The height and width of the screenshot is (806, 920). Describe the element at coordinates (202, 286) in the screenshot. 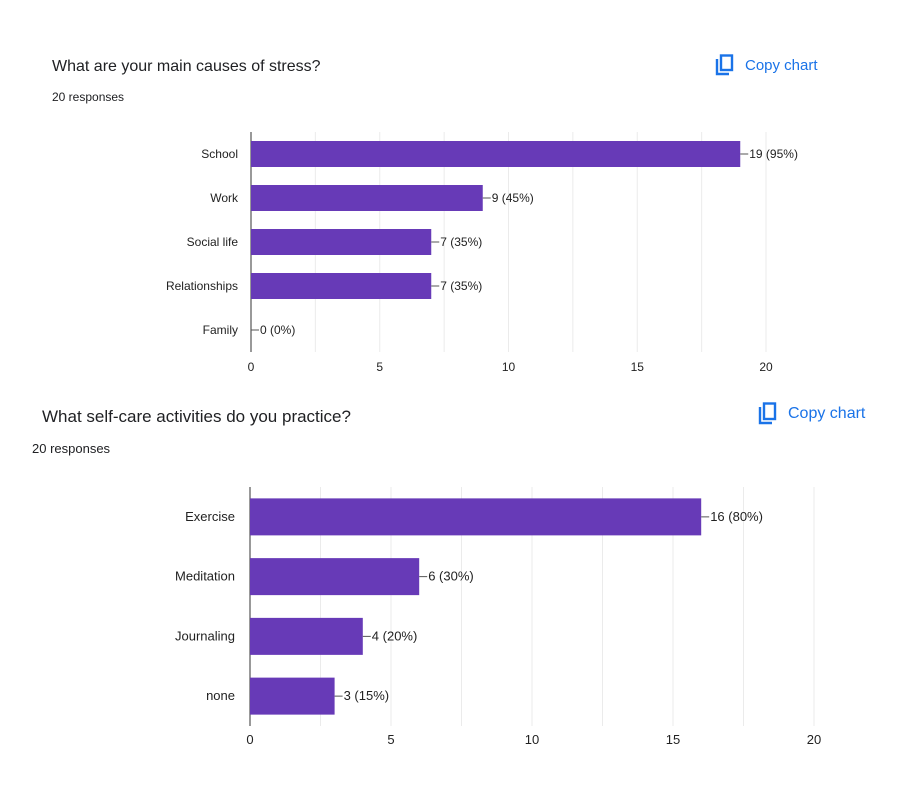

I see `category-label: Relationships` at that location.